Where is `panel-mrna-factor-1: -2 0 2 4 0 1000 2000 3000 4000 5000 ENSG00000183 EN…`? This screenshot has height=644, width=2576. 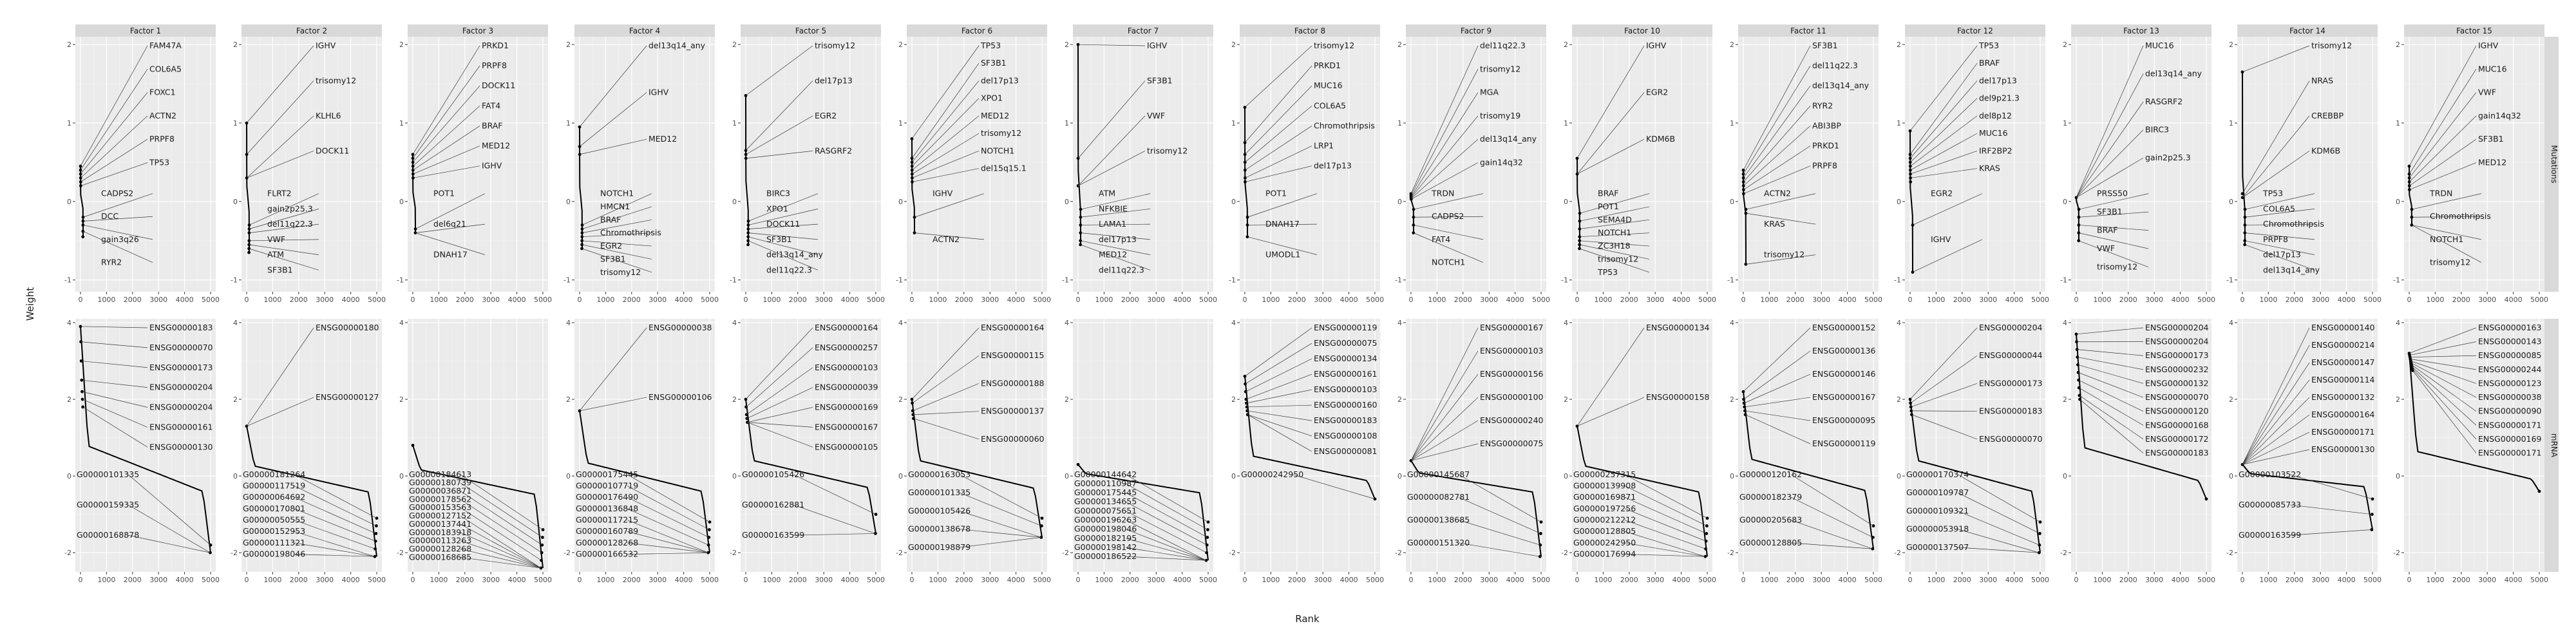
panel-mrna-factor-1: -2 0 2 4 0 1000 2000 3000 4000 5000 ENSG00000183 EN… is located at coordinates (142, 451).